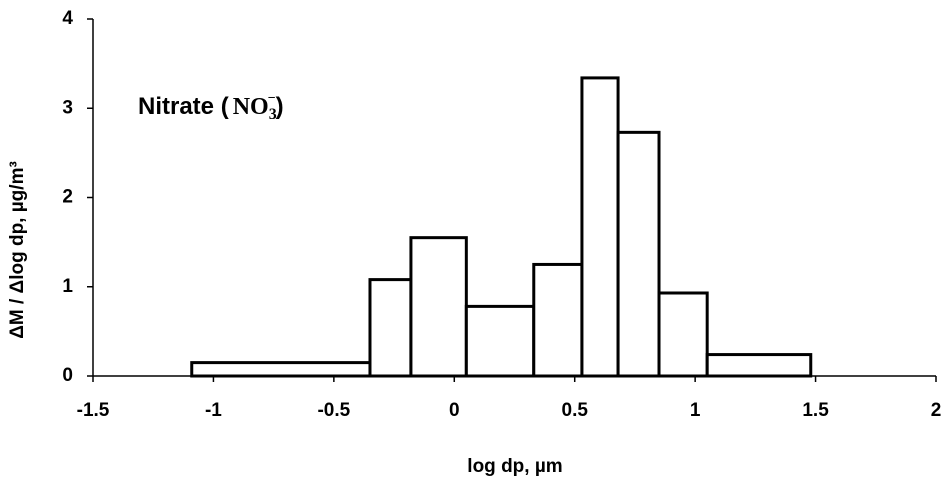  Describe the element at coordinates (67, 107) in the screenshot. I see `y-tick-label: 3` at that location.